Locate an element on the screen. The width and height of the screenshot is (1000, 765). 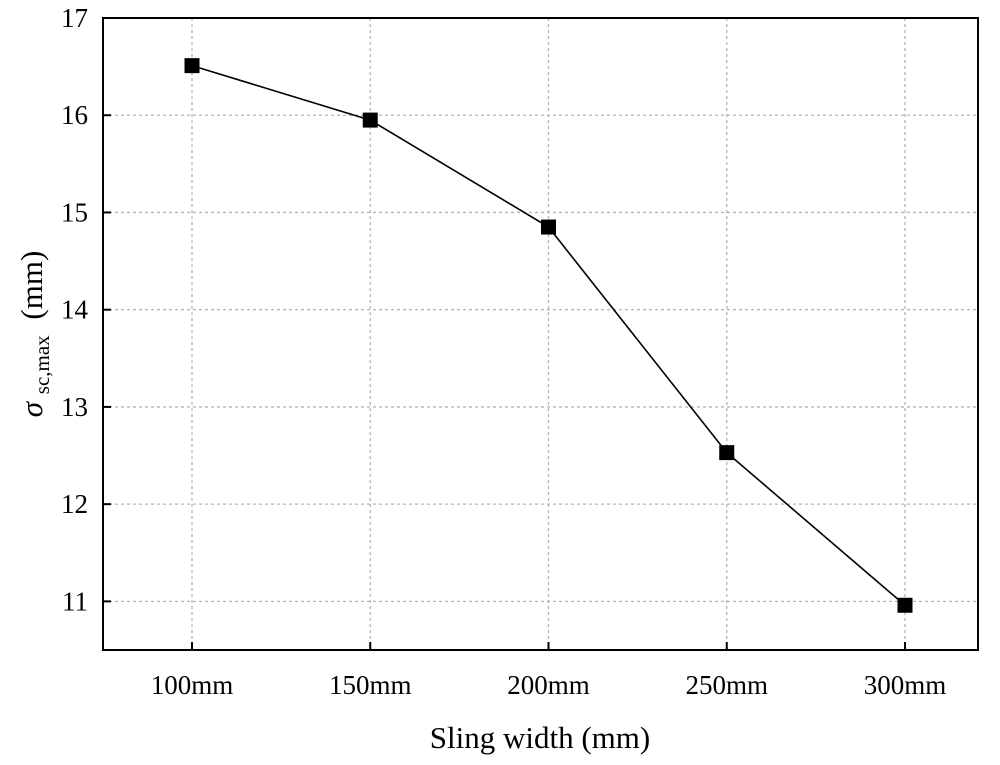
y-tick-label: 11 is located at coordinates (75, 601).